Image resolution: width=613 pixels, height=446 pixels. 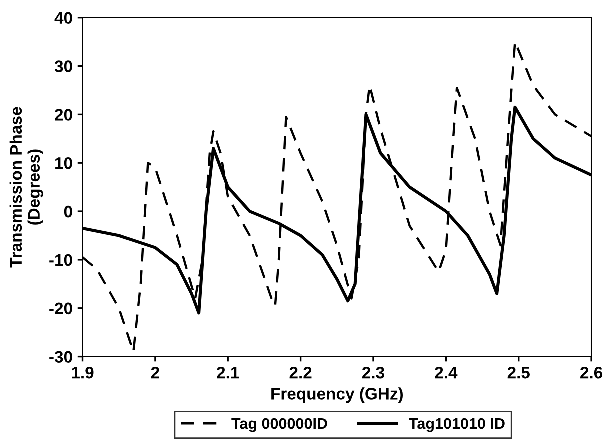 I want to click on x-tick-label: 2.4, so click(x=446, y=372).